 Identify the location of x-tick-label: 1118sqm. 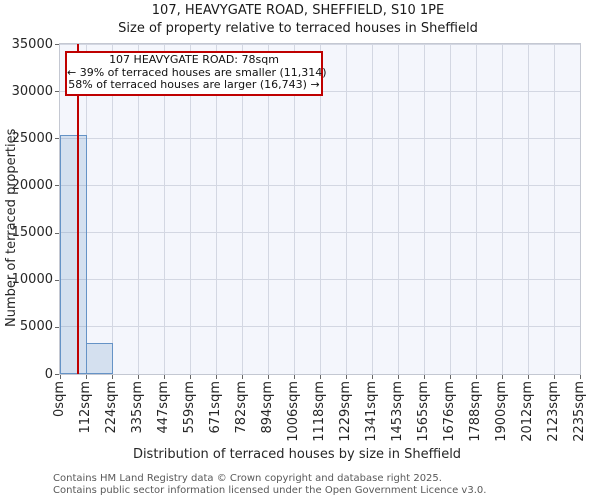
(319, 411).